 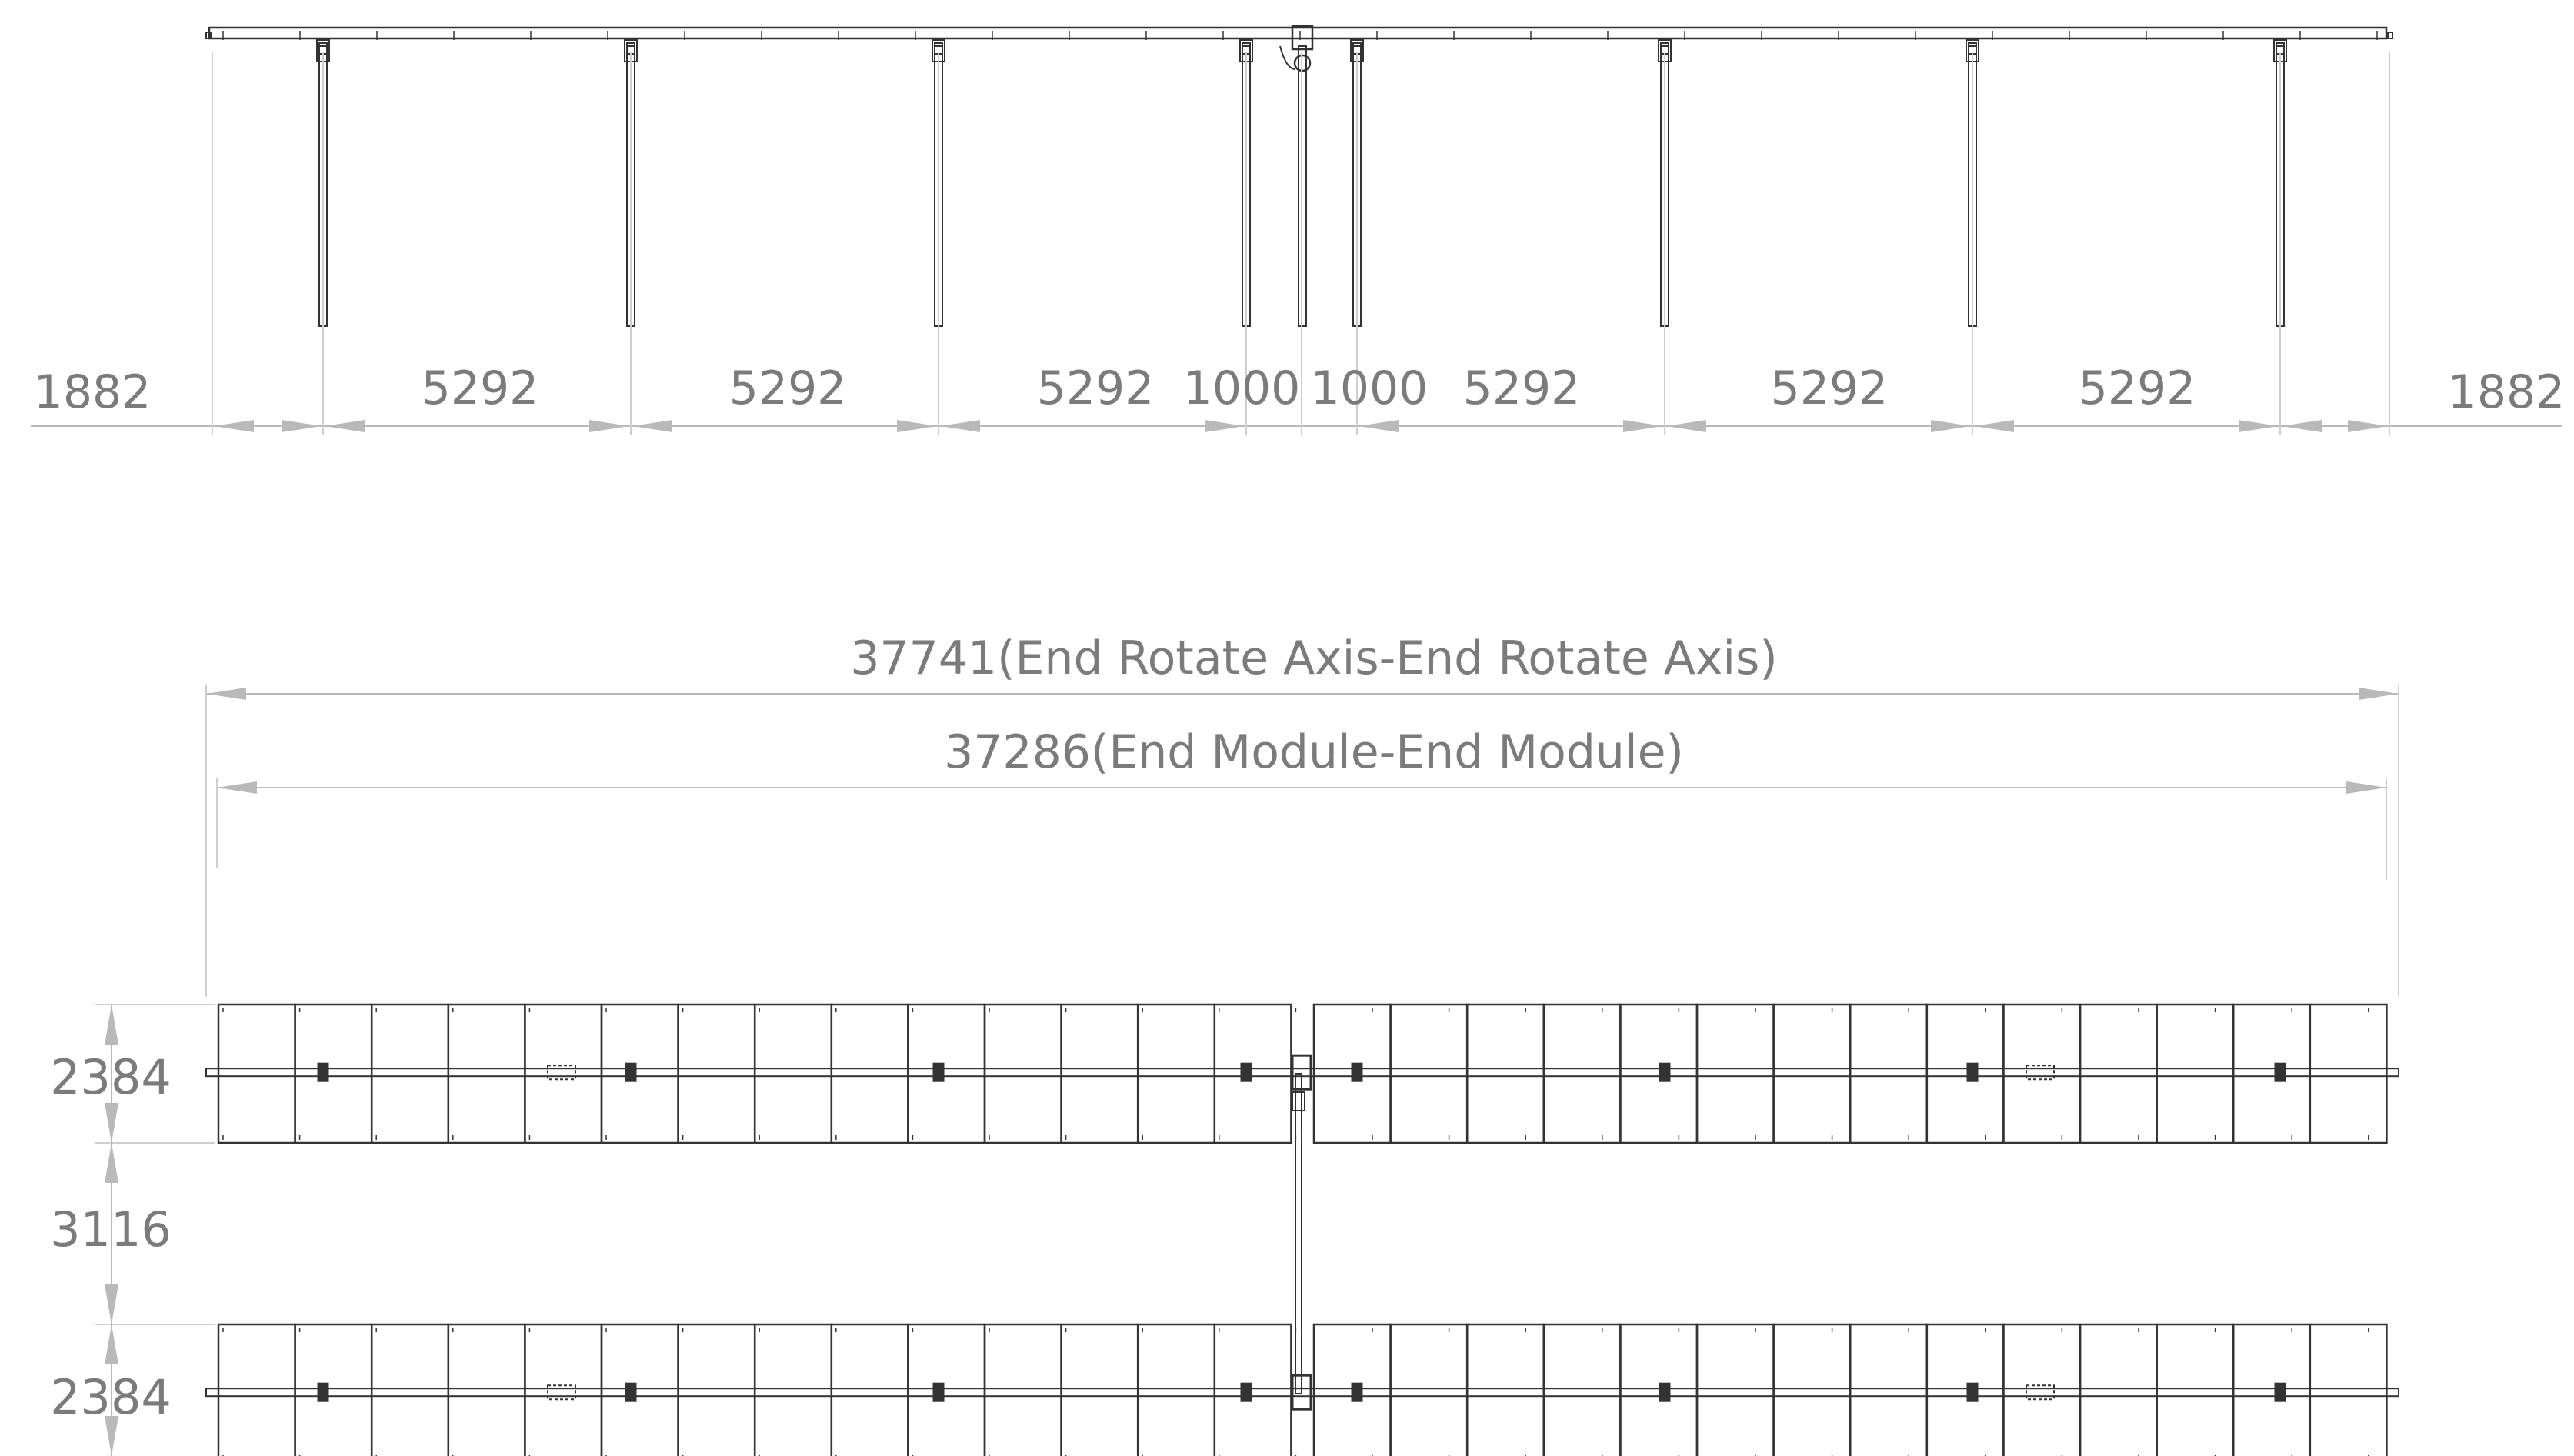 What do you see at coordinates (1830, 388) in the screenshot?
I see `span-label-5: 5292` at bounding box center [1830, 388].